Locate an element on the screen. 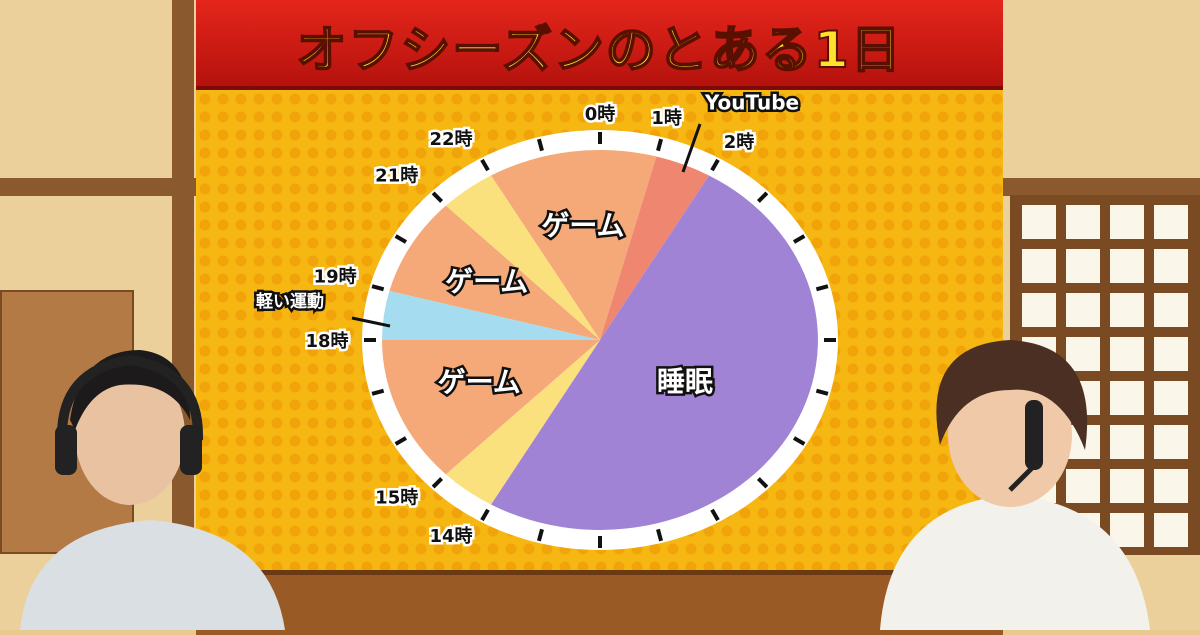 Image resolution: width=1200 pixels, height=635 pixels. floor is located at coordinates (599, 602).